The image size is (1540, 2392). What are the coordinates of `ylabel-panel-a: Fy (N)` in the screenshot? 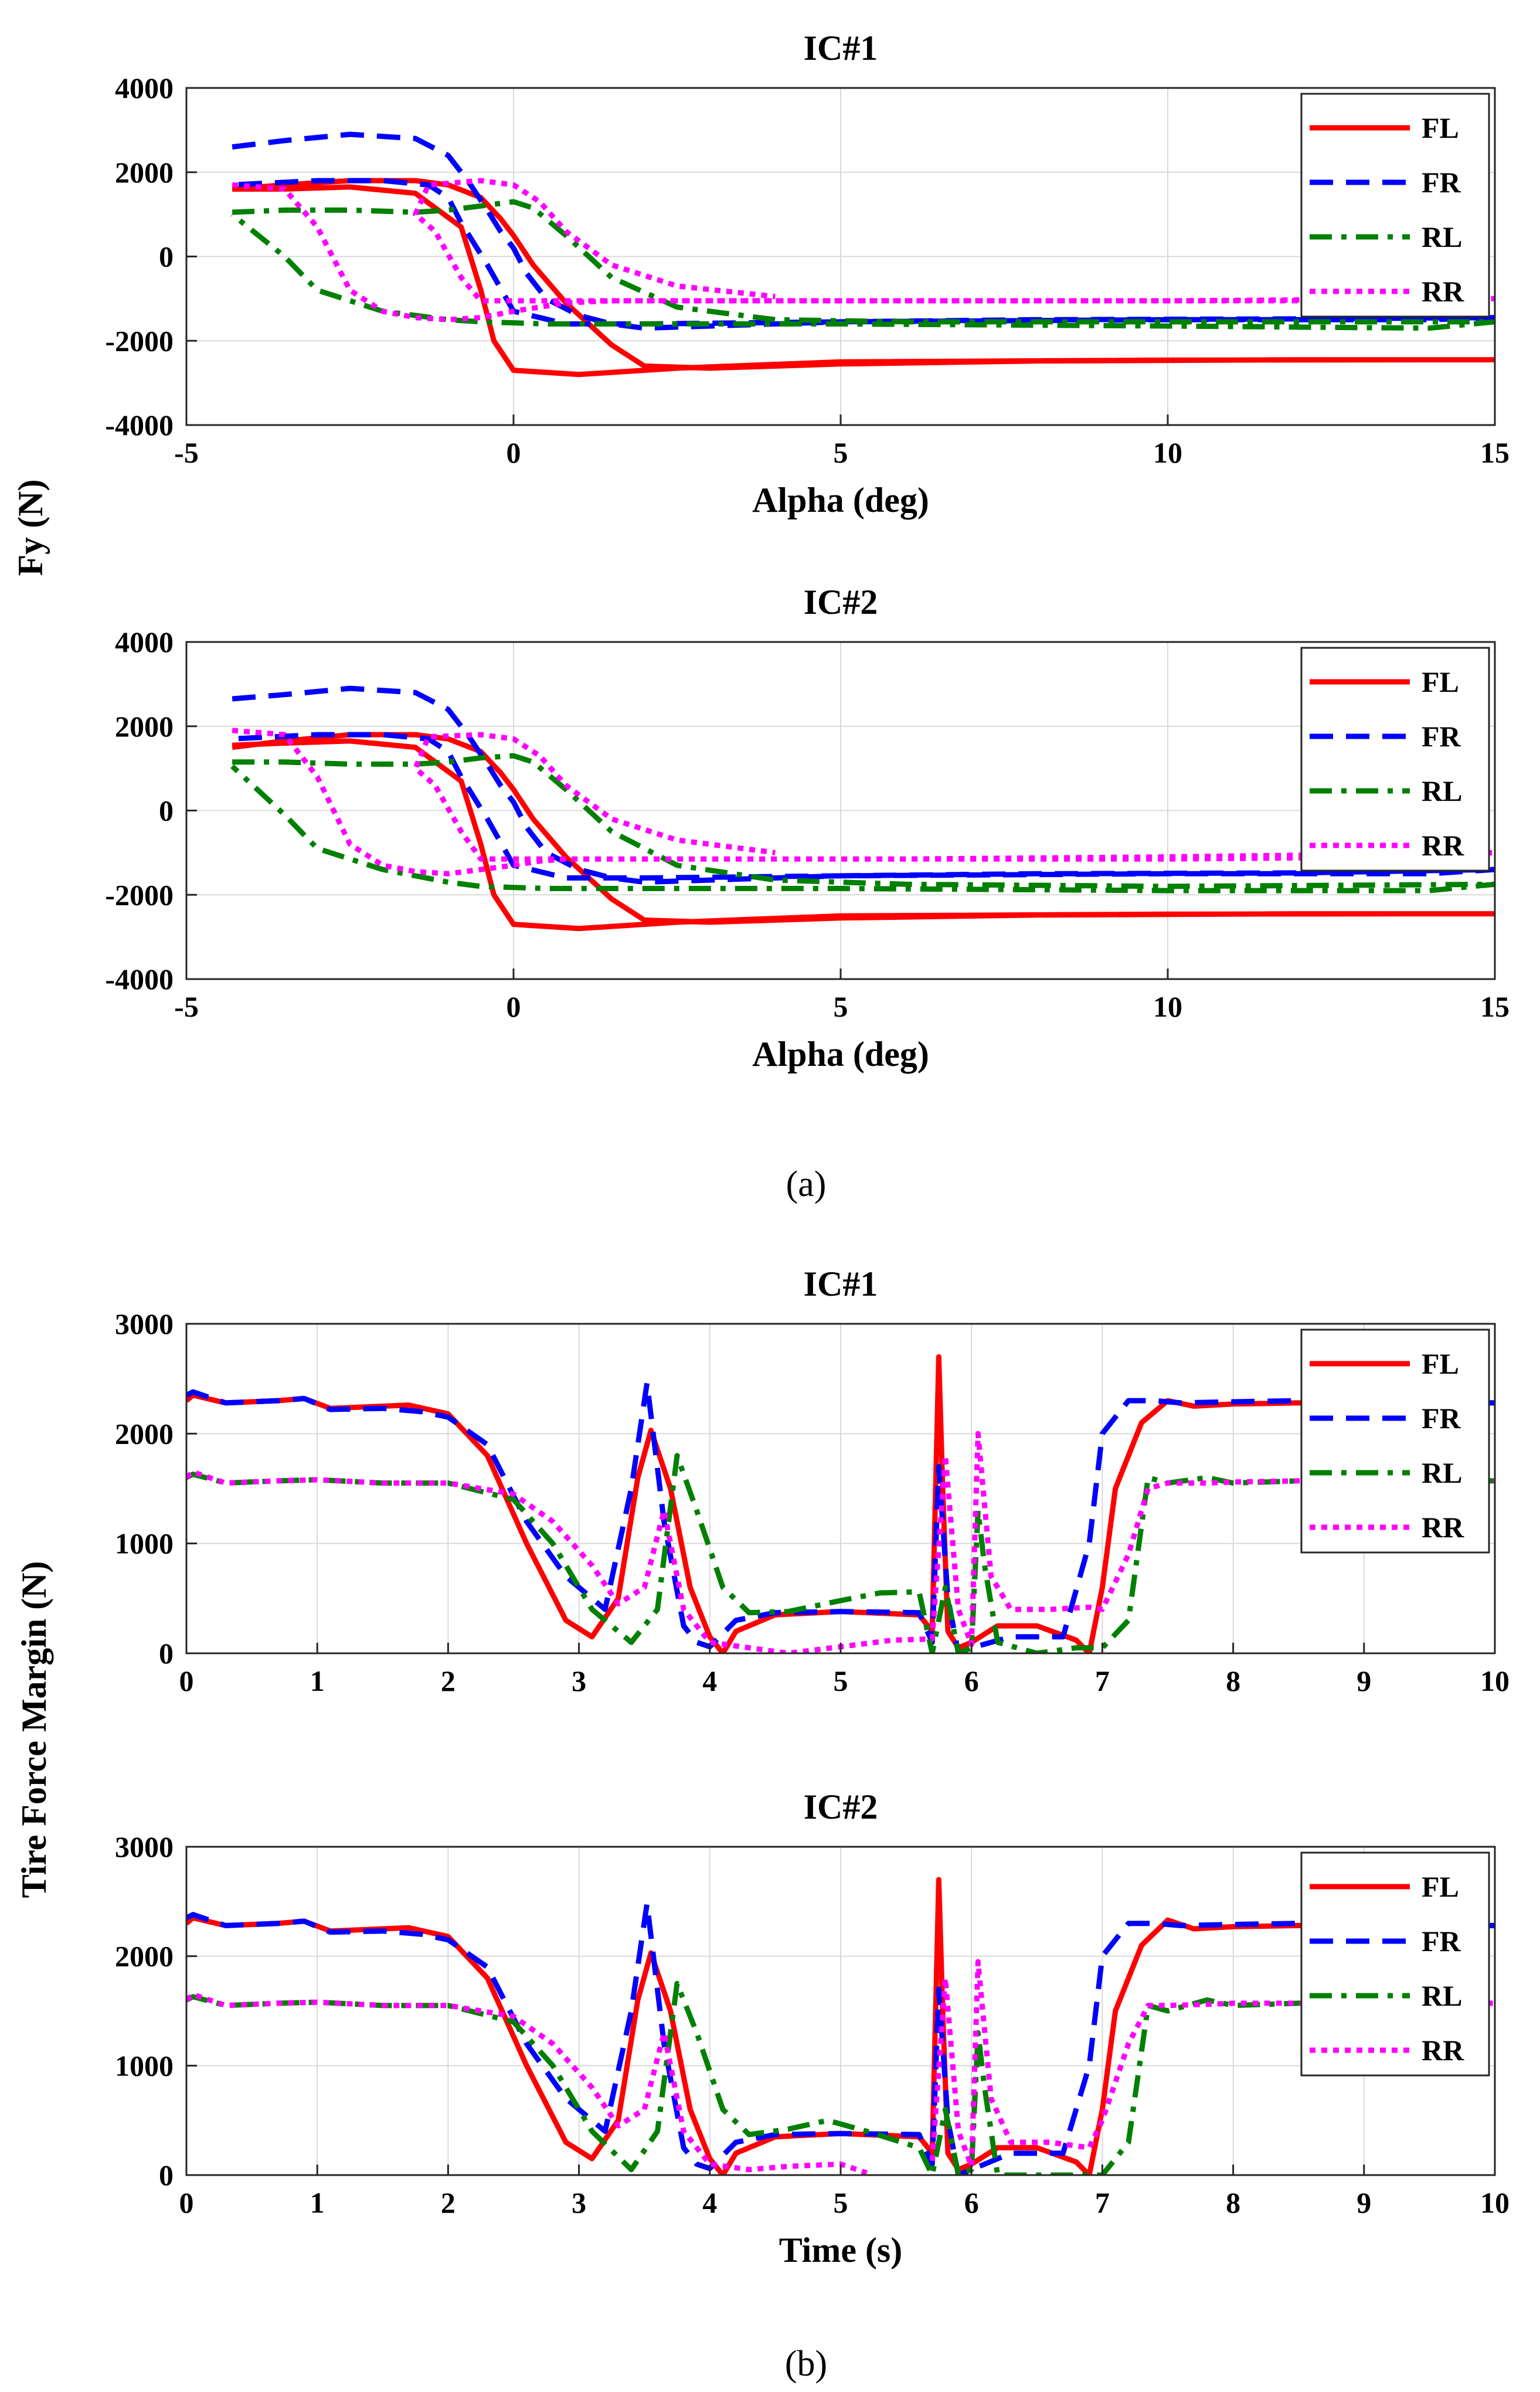 It's located at (31, 528).